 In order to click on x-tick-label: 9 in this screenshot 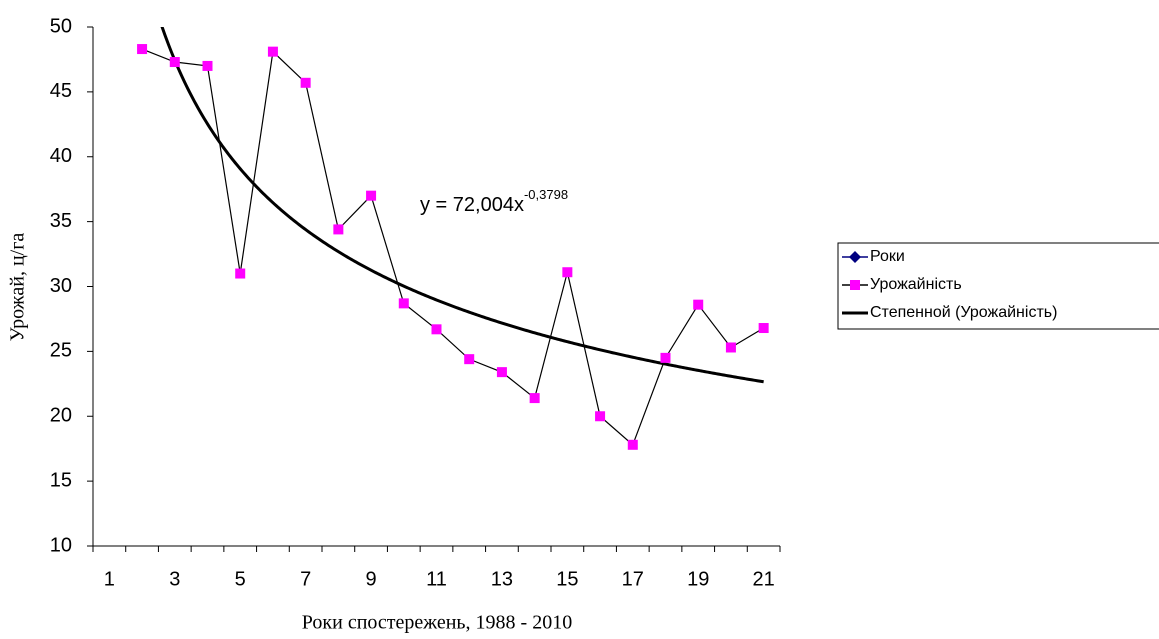, I will do `click(371, 579)`.